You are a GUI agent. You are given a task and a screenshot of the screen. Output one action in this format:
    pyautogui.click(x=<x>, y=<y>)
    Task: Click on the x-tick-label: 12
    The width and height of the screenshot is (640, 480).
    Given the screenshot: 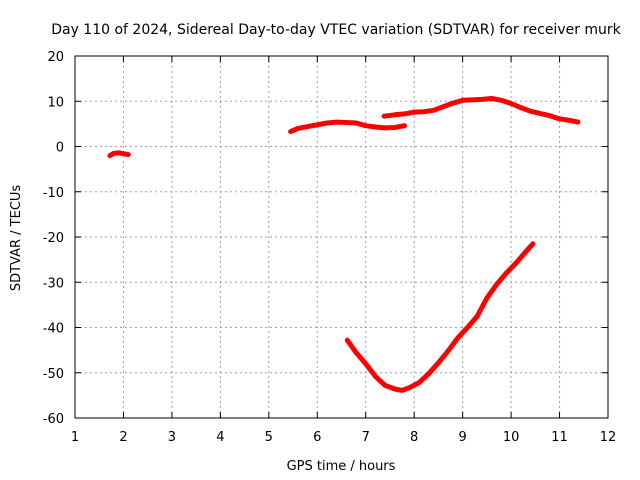 What is the action you would take?
    pyautogui.click(x=608, y=437)
    